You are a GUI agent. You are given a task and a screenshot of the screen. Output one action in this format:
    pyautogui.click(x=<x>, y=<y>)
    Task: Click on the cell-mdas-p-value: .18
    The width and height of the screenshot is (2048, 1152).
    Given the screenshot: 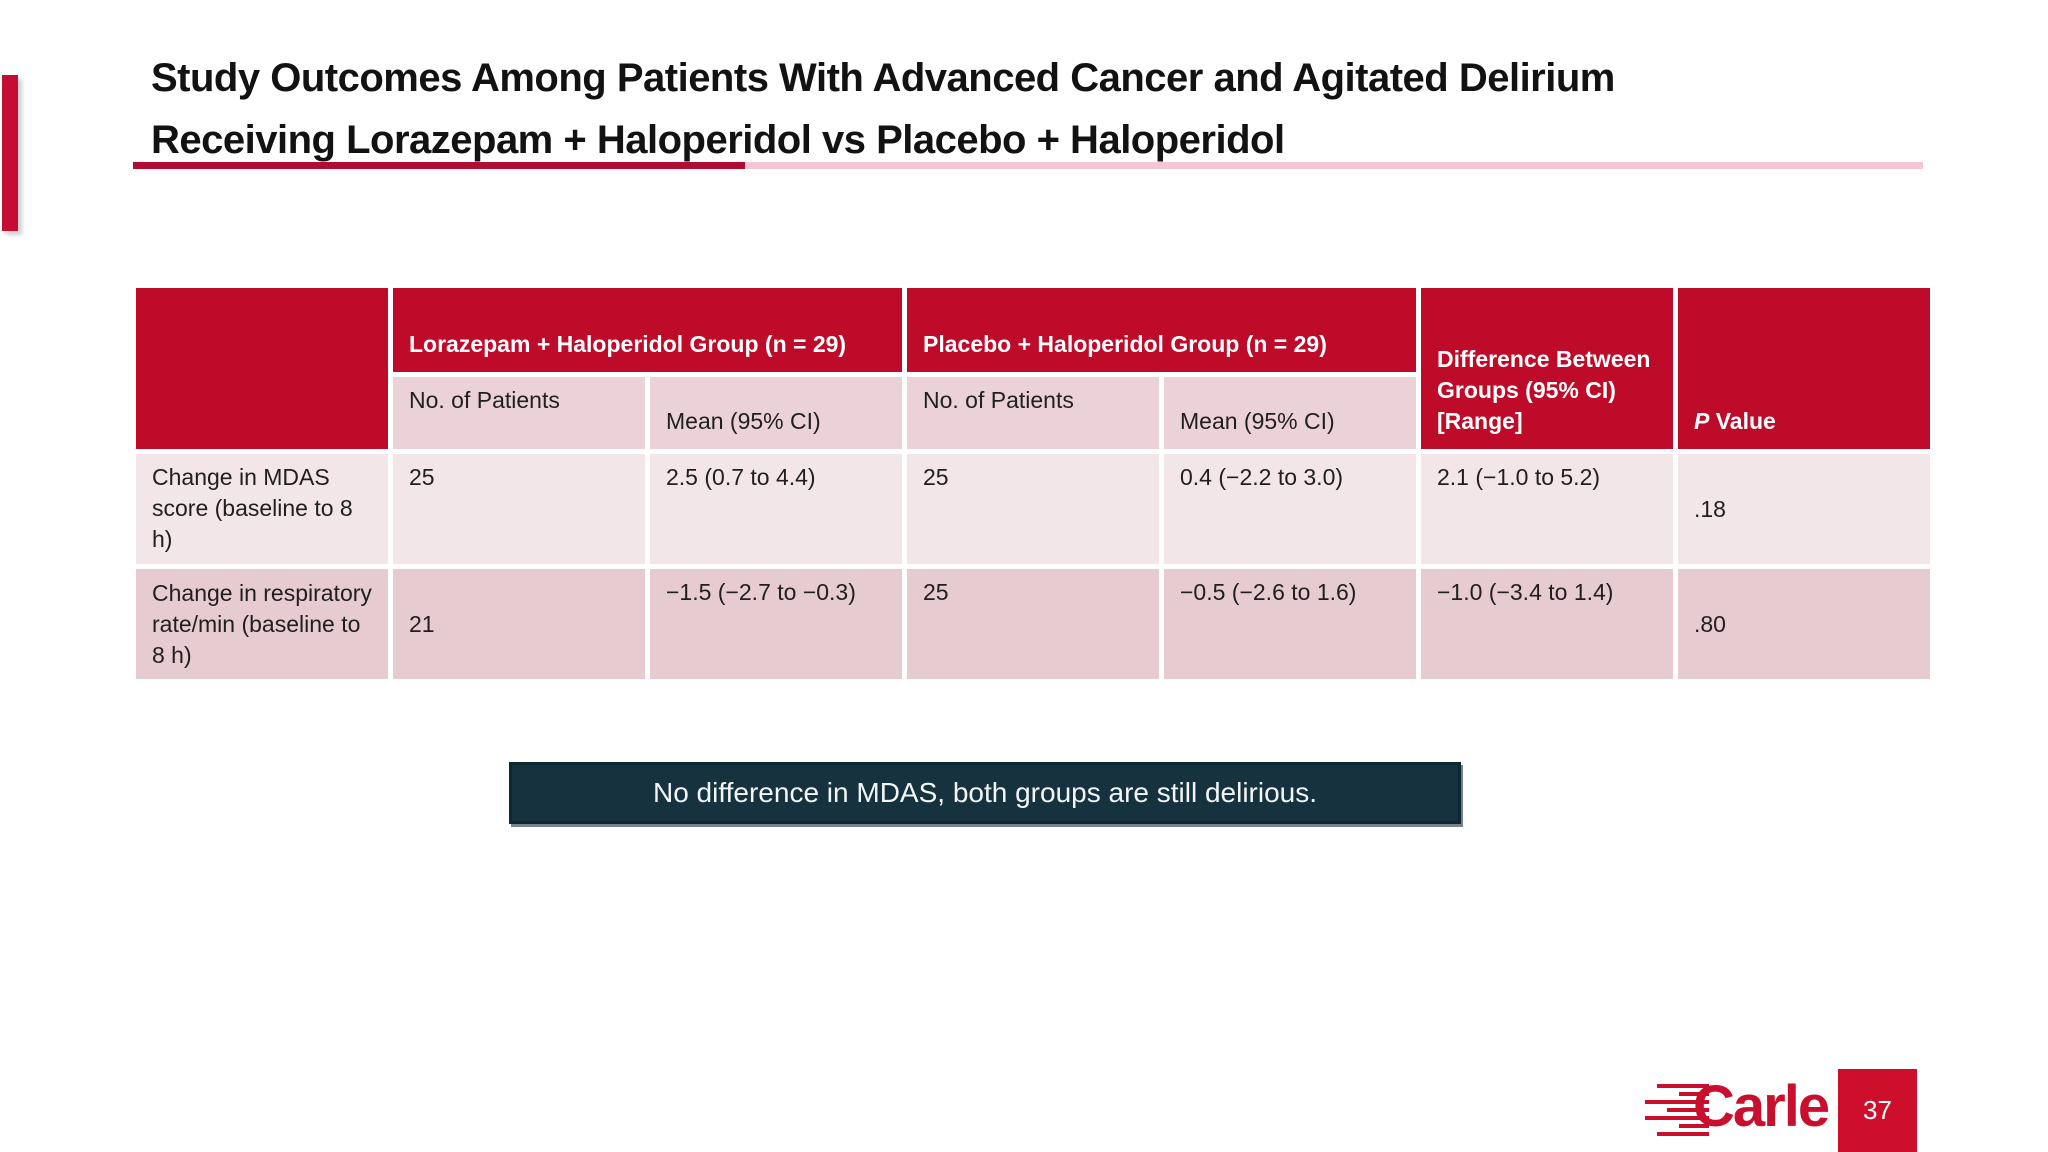 What is the action you would take?
    pyautogui.click(x=1804, y=509)
    